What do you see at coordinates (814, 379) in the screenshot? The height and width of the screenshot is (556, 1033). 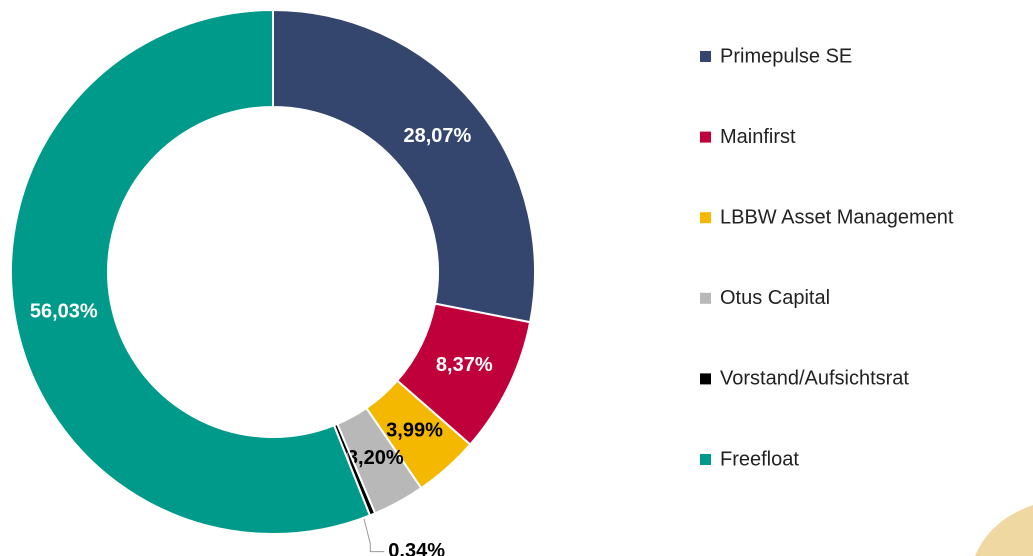 I see `legend-label: Vorstand/Aufsichtsrat` at bounding box center [814, 379].